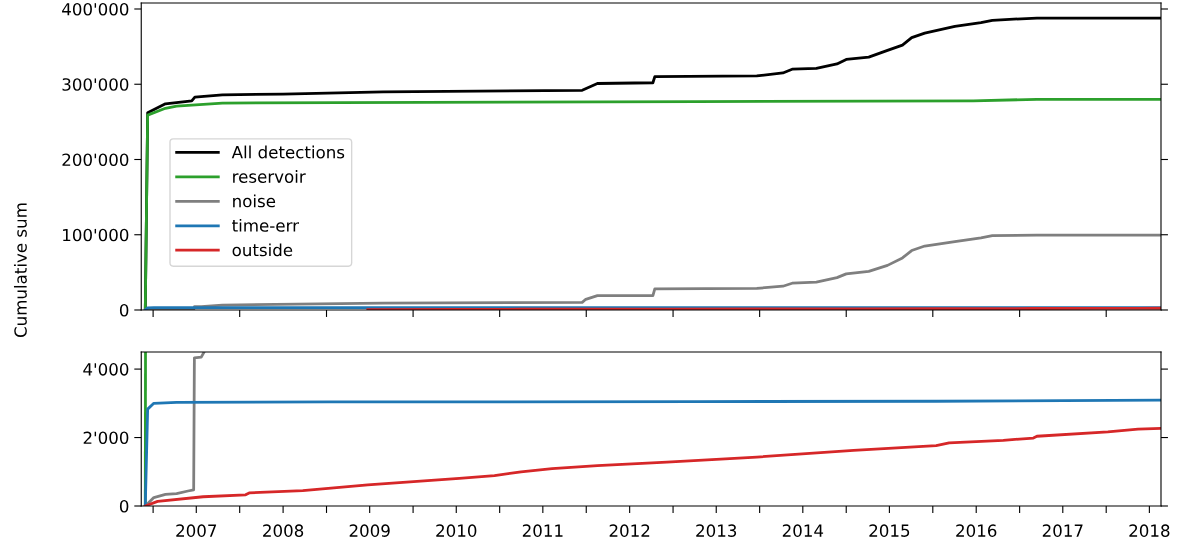 Image resolution: width=1183 pixels, height=541 pixels. What do you see at coordinates (288, 152) in the screenshot?
I see `legend-label: All detections` at bounding box center [288, 152].